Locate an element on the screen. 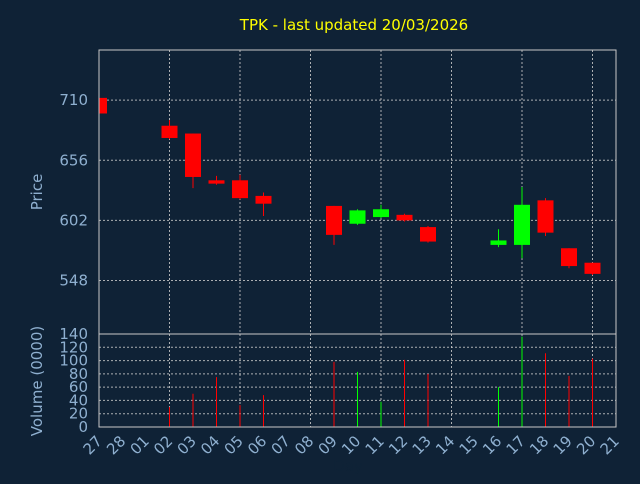 The height and width of the screenshot is (484, 640). day-tick-label: 07 is located at coordinates (281, 445).